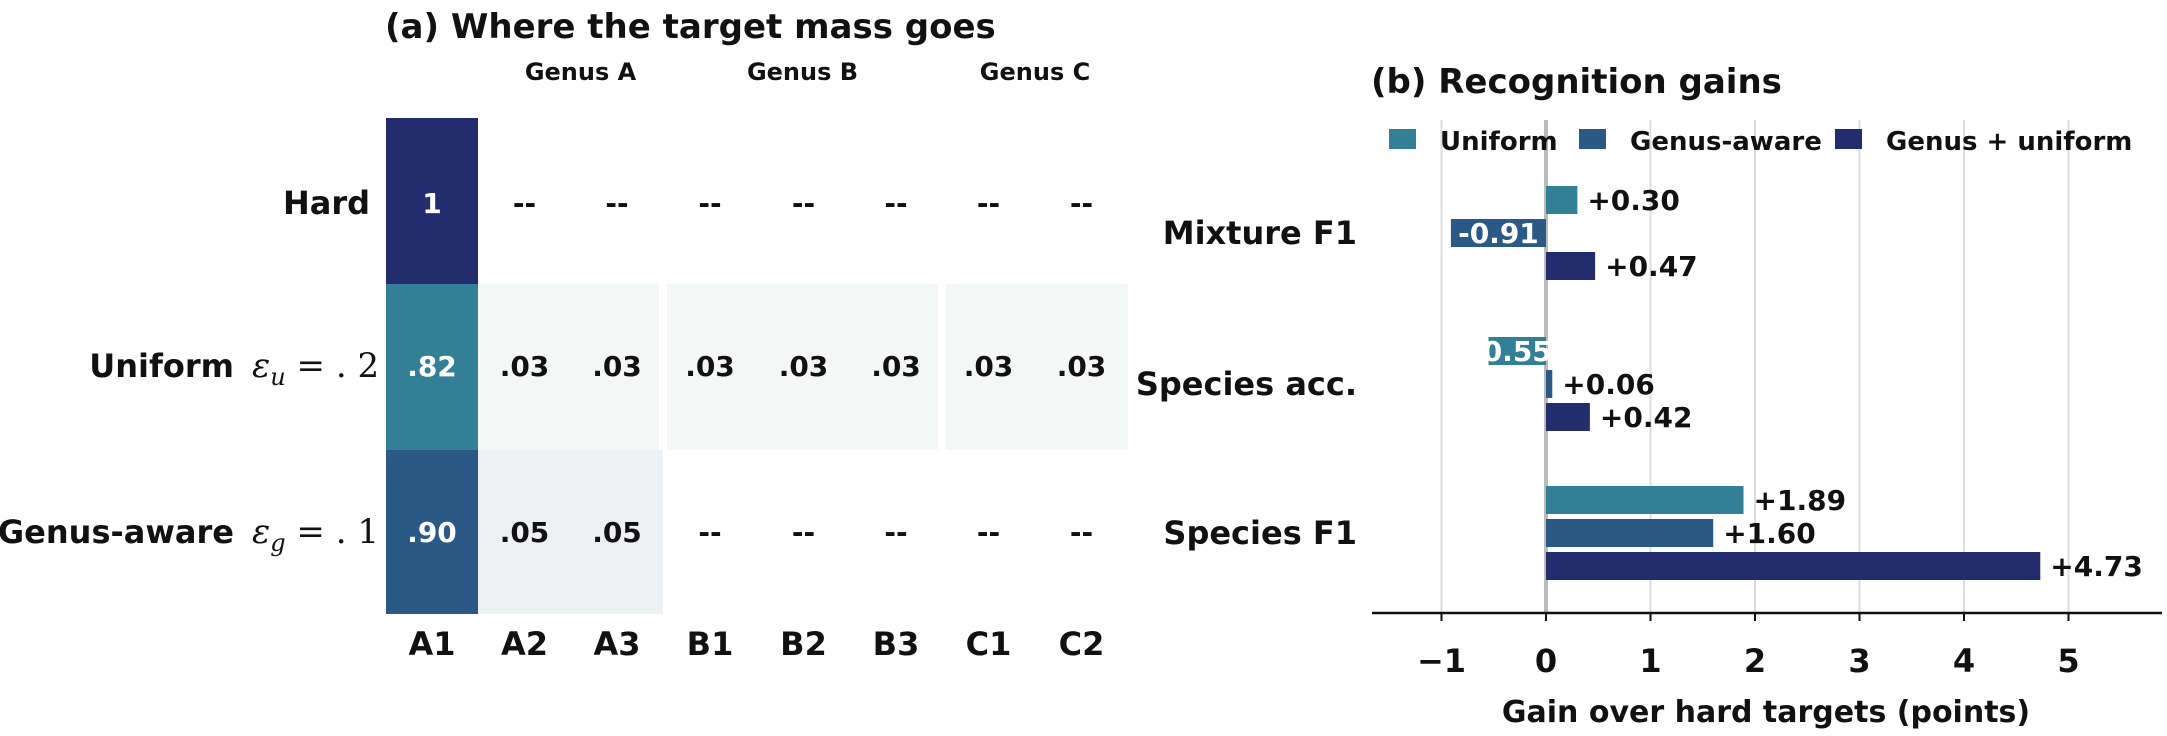 Image resolution: width=2167 pixels, height=736 pixels. I want to click on cell-value-uniform-b2: .03, so click(804, 366).